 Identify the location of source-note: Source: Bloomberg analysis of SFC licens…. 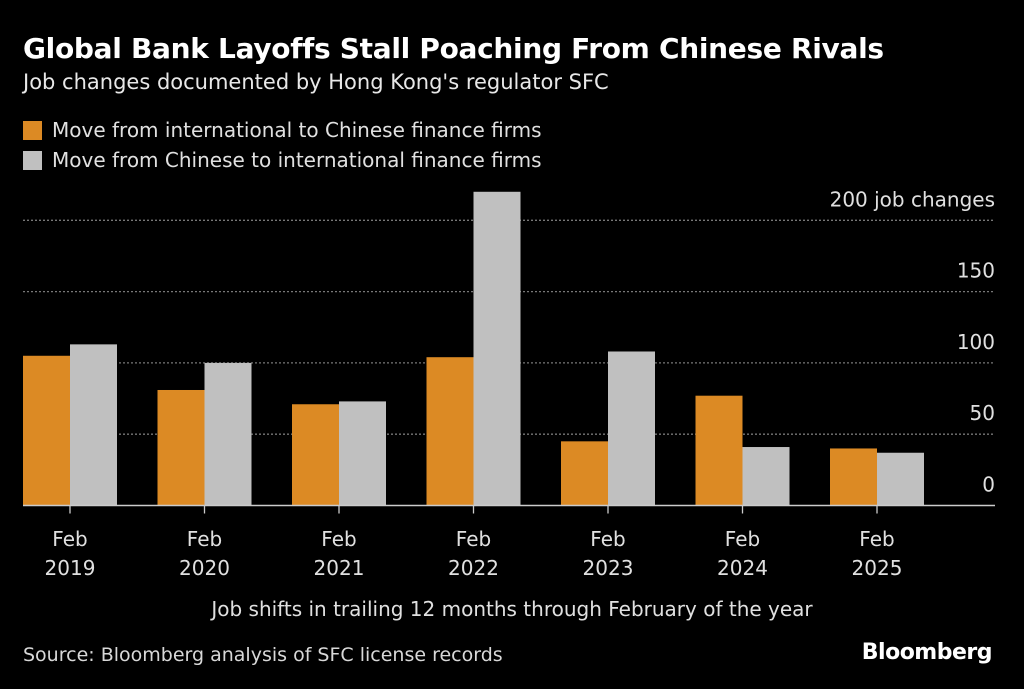
(263, 655).